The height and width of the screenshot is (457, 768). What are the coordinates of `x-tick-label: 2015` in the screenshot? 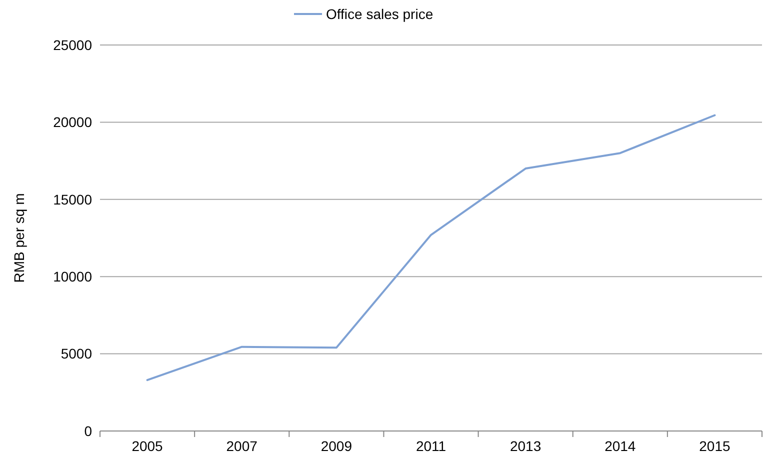 It's located at (714, 446).